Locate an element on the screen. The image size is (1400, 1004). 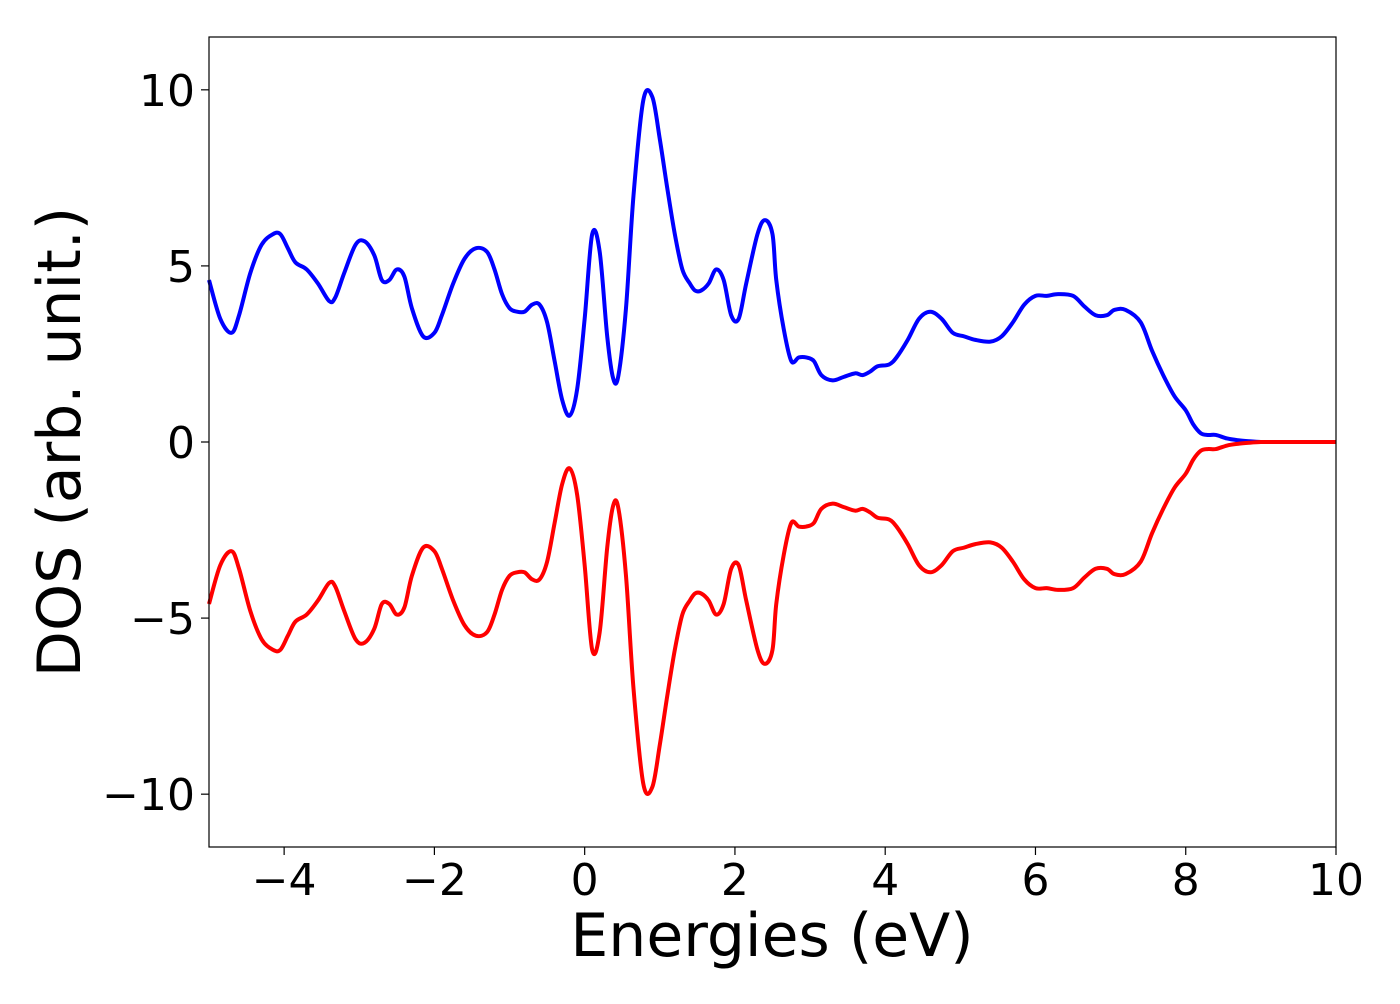
y-tick-label: 5 is located at coordinates (181, 267).